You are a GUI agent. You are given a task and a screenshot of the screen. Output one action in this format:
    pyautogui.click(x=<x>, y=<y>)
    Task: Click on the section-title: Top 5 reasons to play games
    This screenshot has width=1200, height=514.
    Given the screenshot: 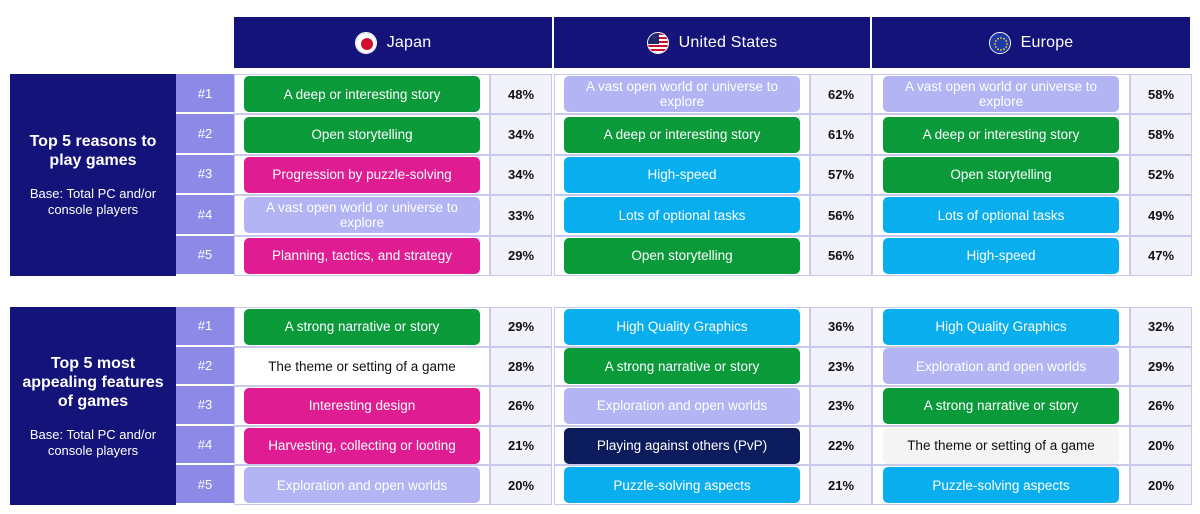 What is the action you would take?
    pyautogui.click(x=93, y=151)
    